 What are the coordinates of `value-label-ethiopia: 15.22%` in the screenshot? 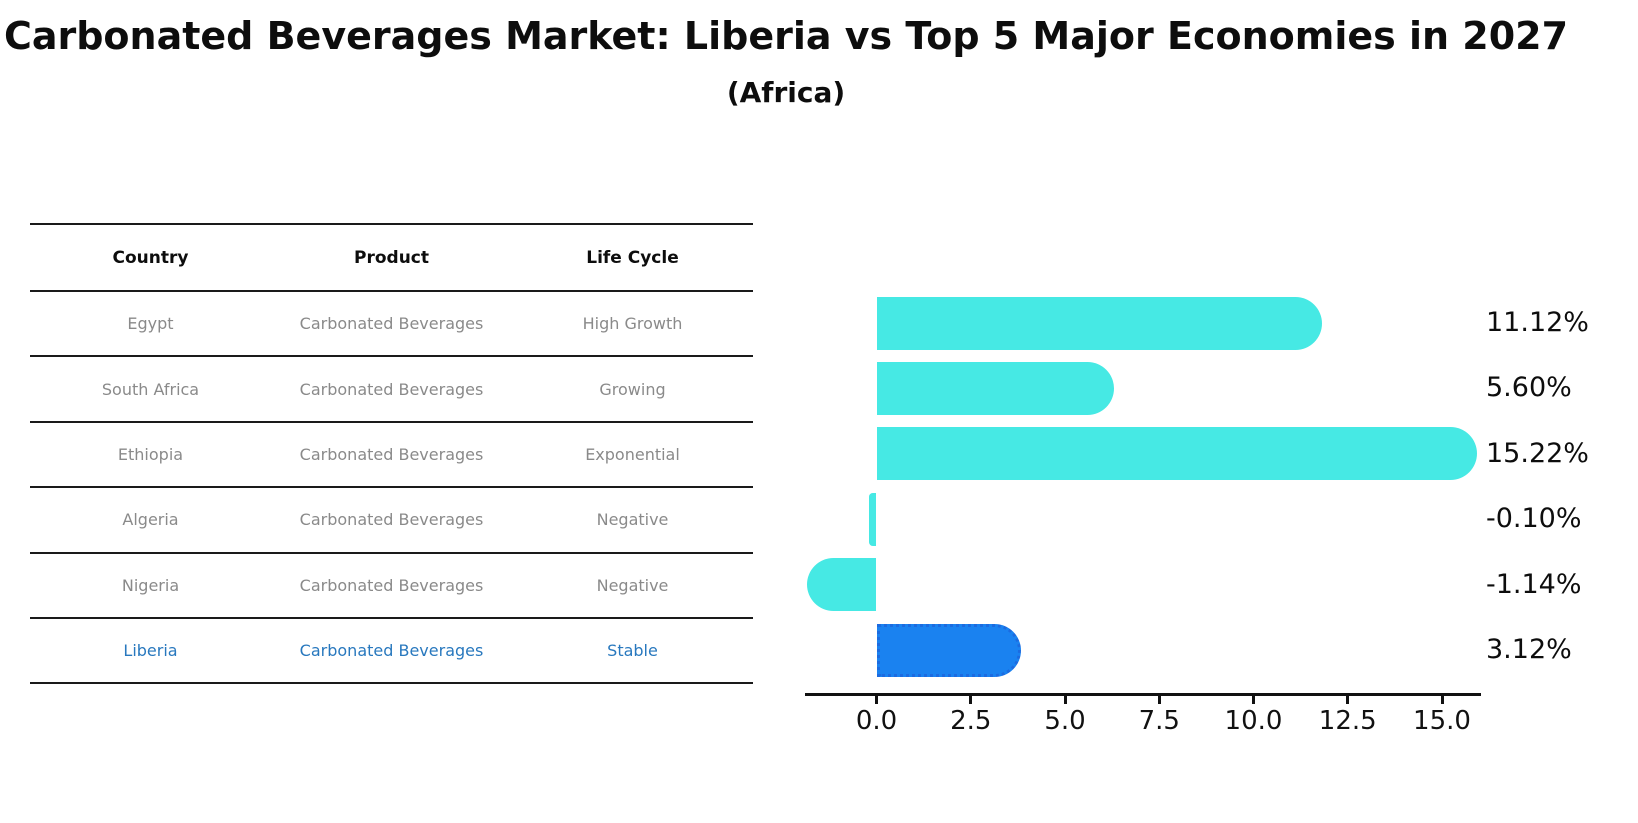 It's located at (1537, 453).